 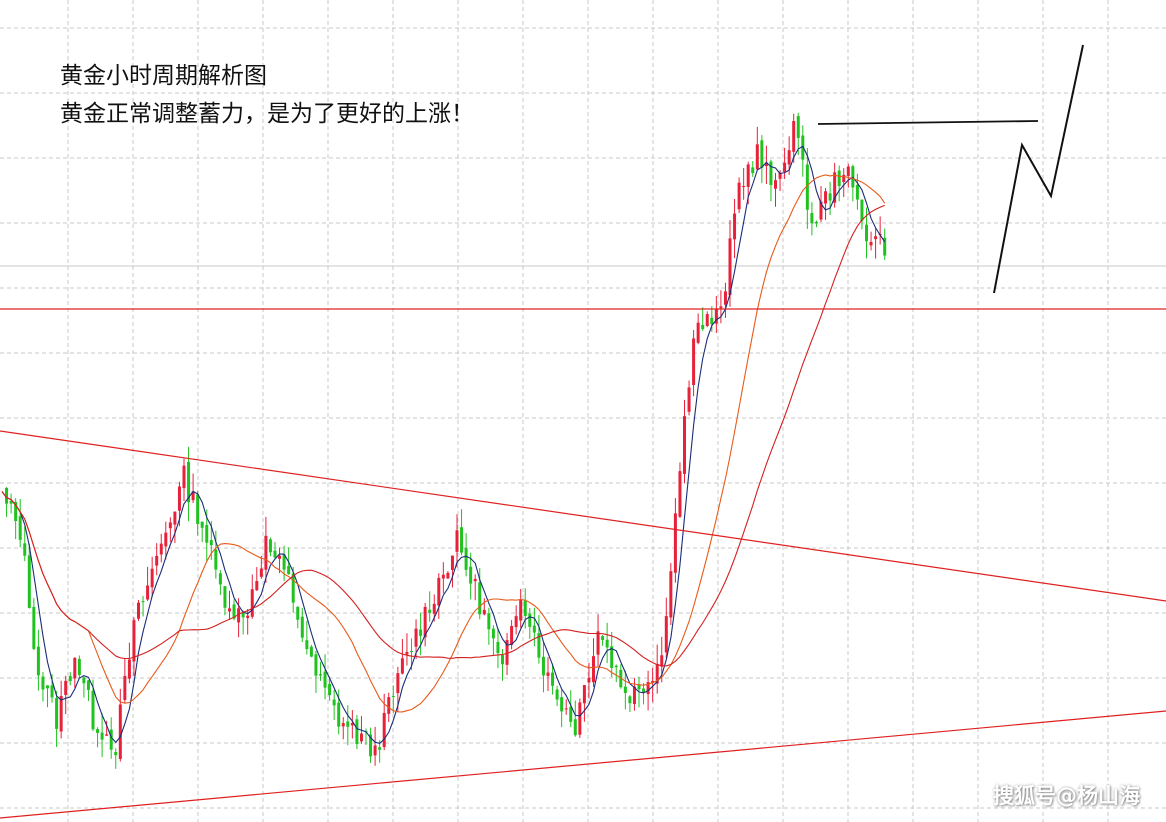 What do you see at coordinates (1038, 169) in the screenshot?
I see `projected-path` at bounding box center [1038, 169].